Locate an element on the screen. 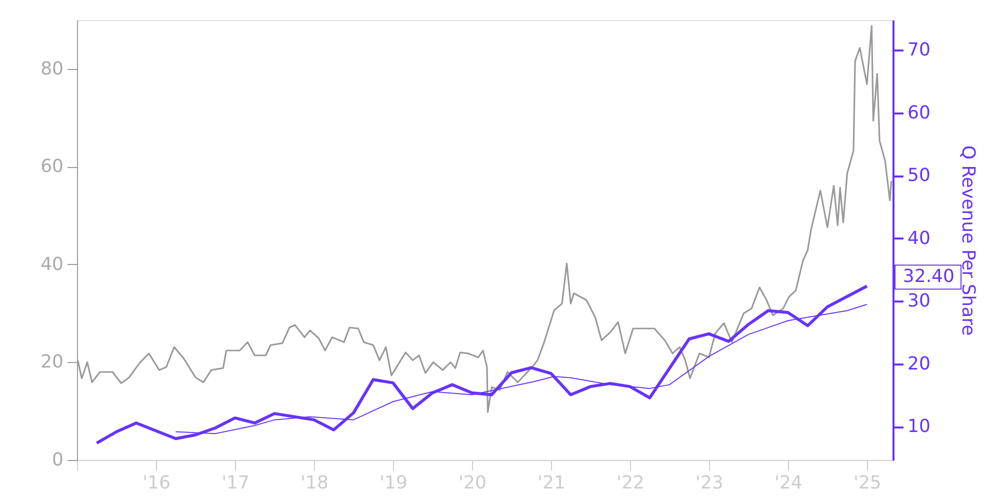 This screenshot has width=1000, height=500. y2-axis-title: Q Revenue Per Share is located at coordinates (967, 240).